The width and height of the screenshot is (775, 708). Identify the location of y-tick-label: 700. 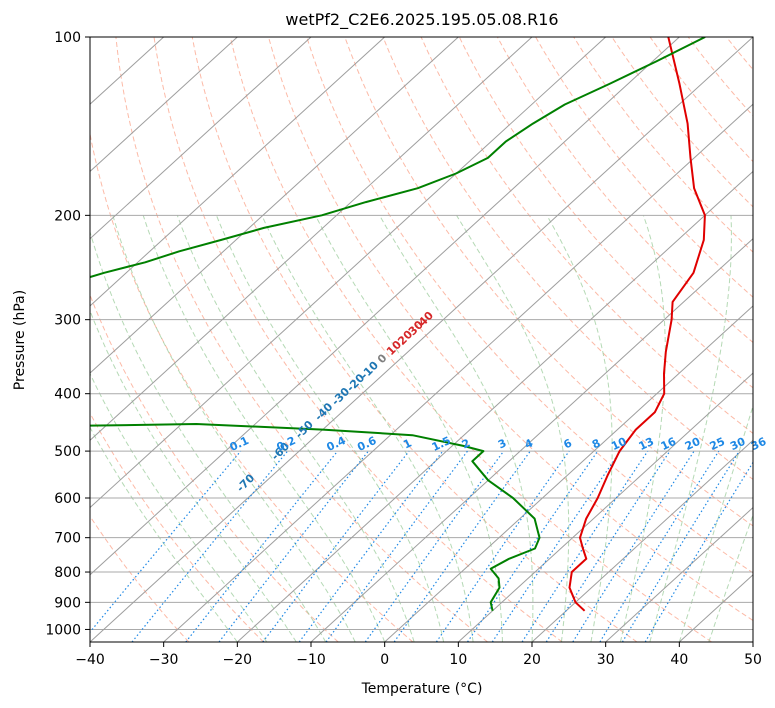
(67, 539).